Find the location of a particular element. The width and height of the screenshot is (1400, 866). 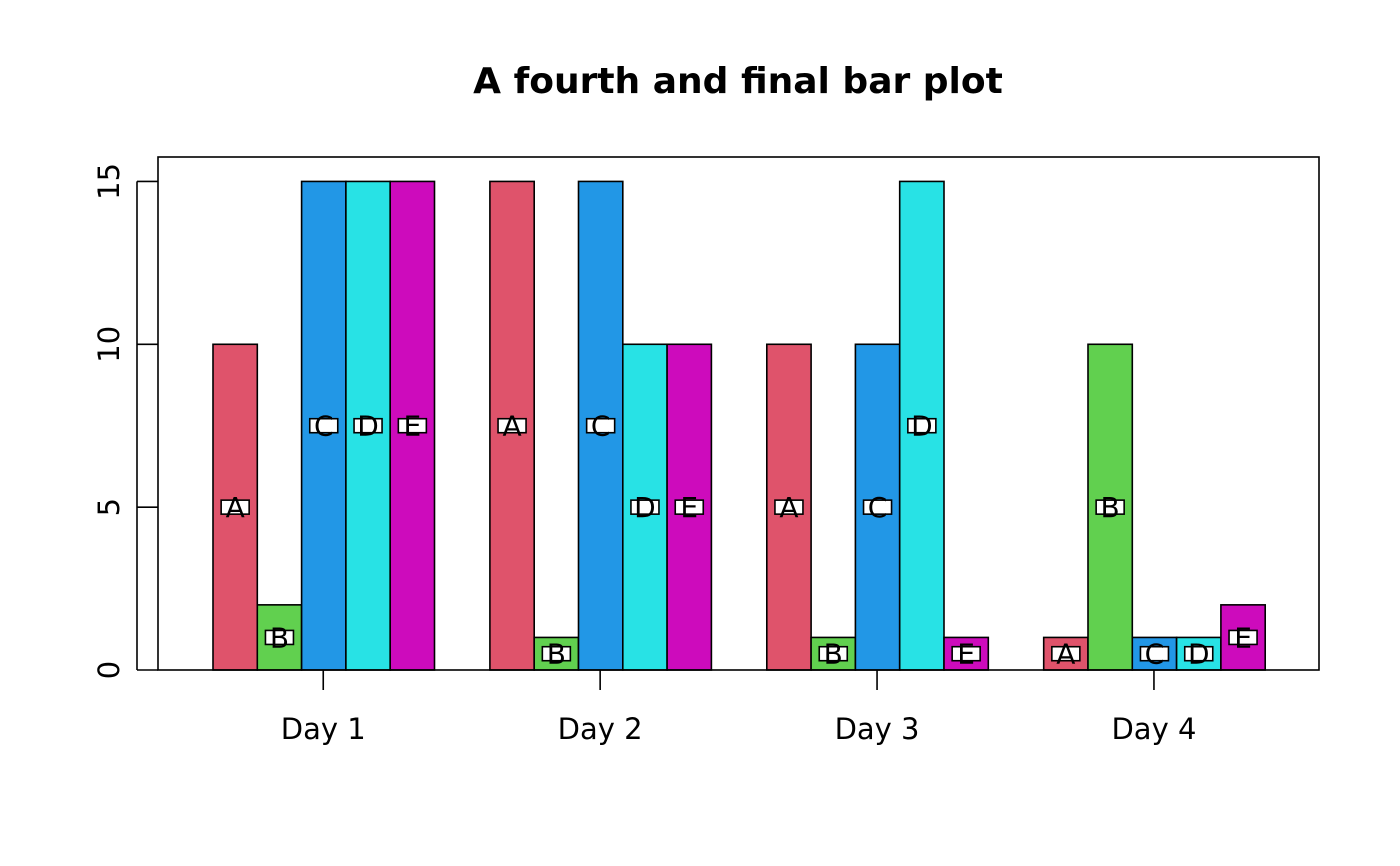

y-tick-label-5: 5 is located at coordinates (109, 507).